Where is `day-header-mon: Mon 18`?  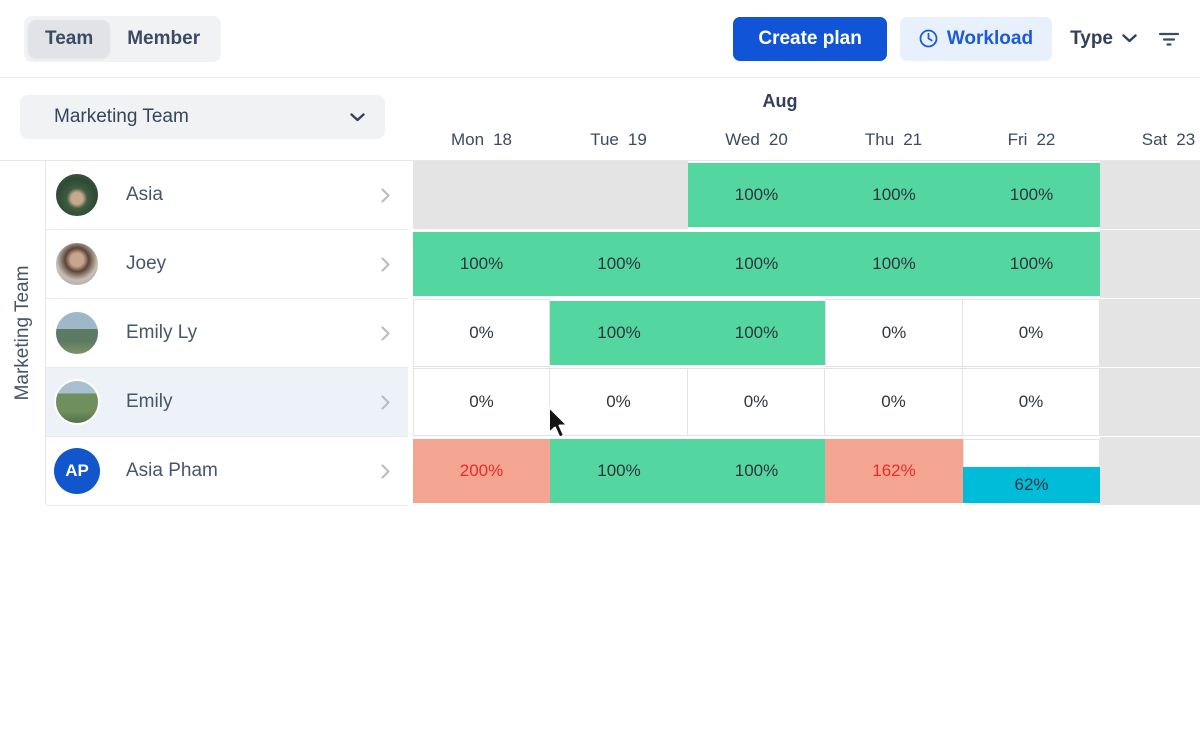
day-header-mon: Mon 18 is located at coordinates (481, 140).